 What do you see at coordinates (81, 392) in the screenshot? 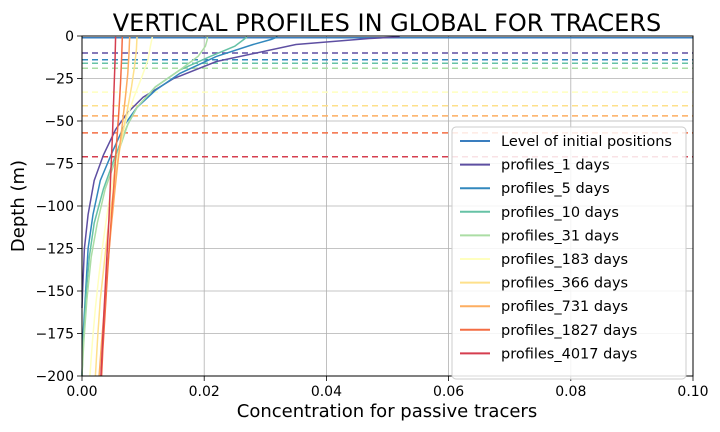
I see `x-tick-label: 0.00` at bounding box center [81, 392].